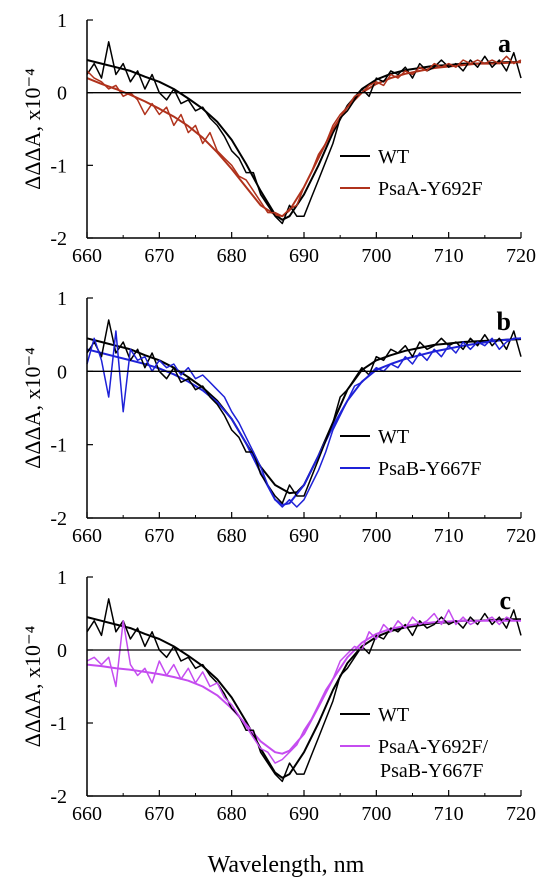 The image size is (550, 888). Describe the element at coordinates (504, 43) in the screenshot. I see `panel-letter: a` at that location.